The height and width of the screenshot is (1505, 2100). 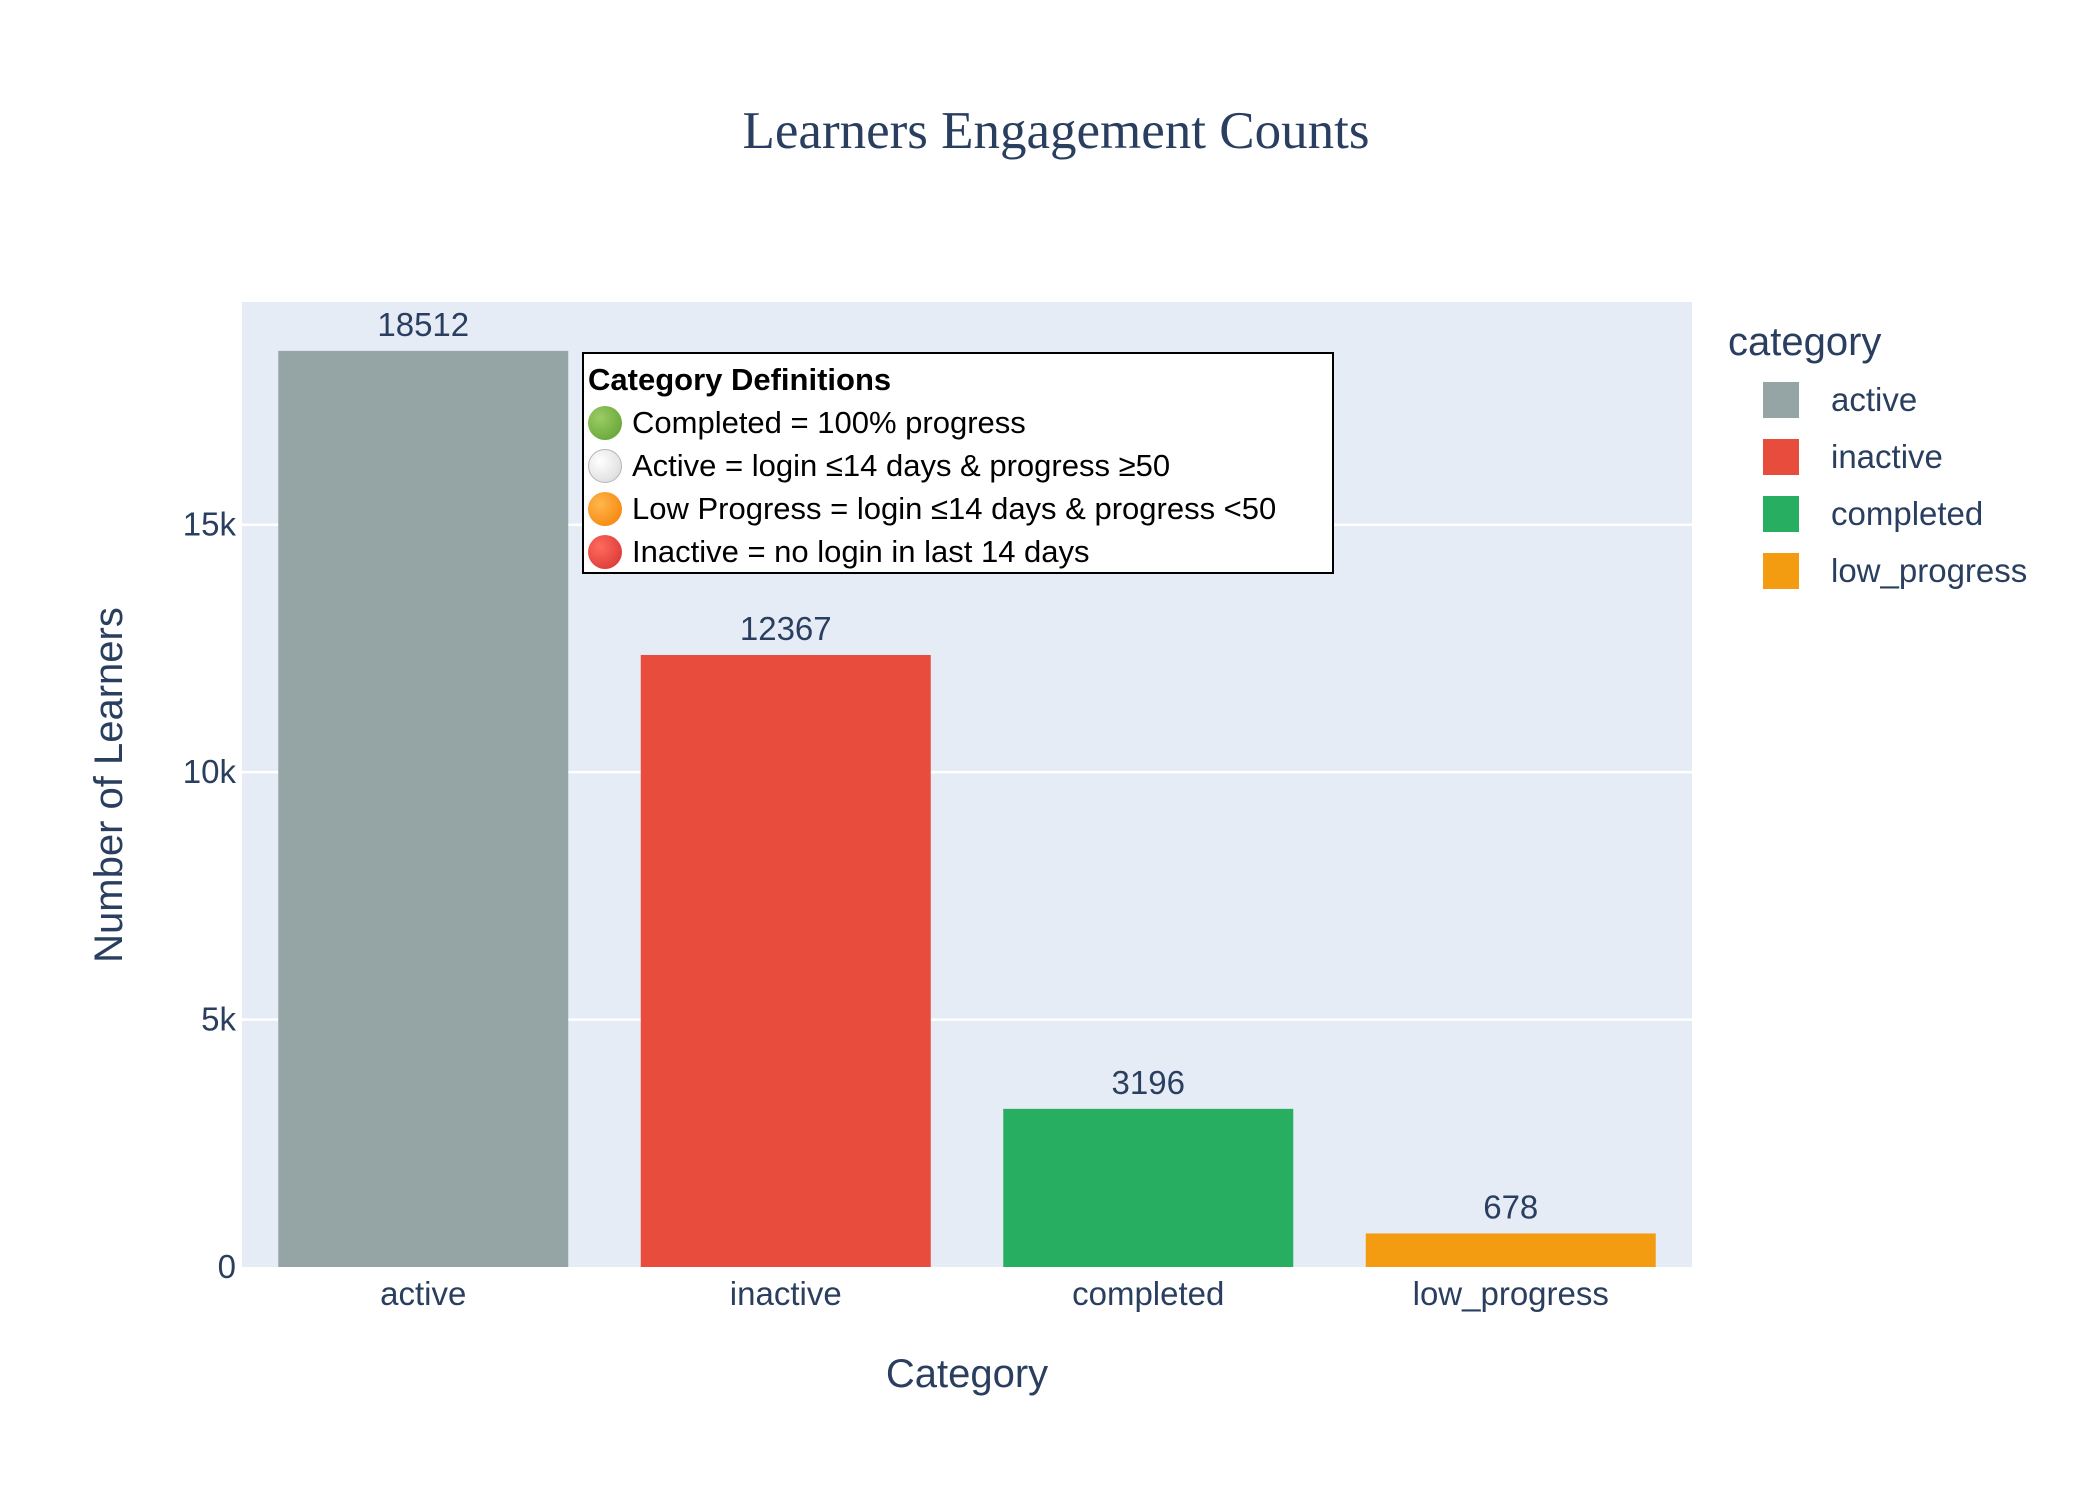 What do you see at coordinates (786, 1293) in the screenshot?
I see `x-tick-label: inactive` at bounding box center [786, 1293].